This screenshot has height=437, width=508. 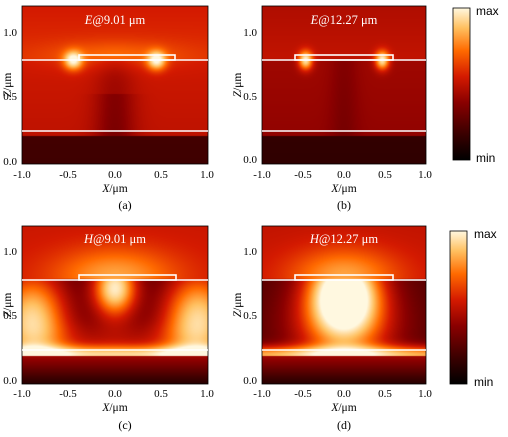 I want to click on x-axis-label-a: X/μm, so click(x=114, y=189).